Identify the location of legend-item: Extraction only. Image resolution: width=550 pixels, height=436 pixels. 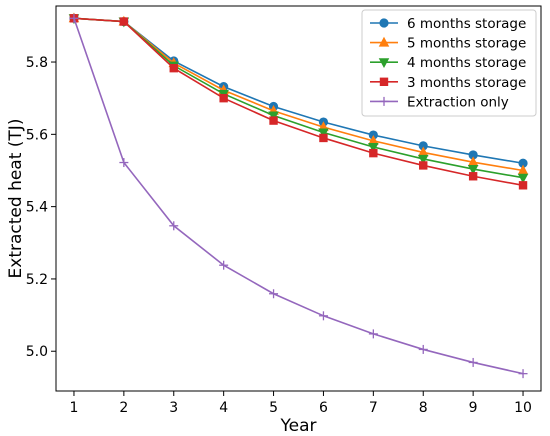
(439, 102).